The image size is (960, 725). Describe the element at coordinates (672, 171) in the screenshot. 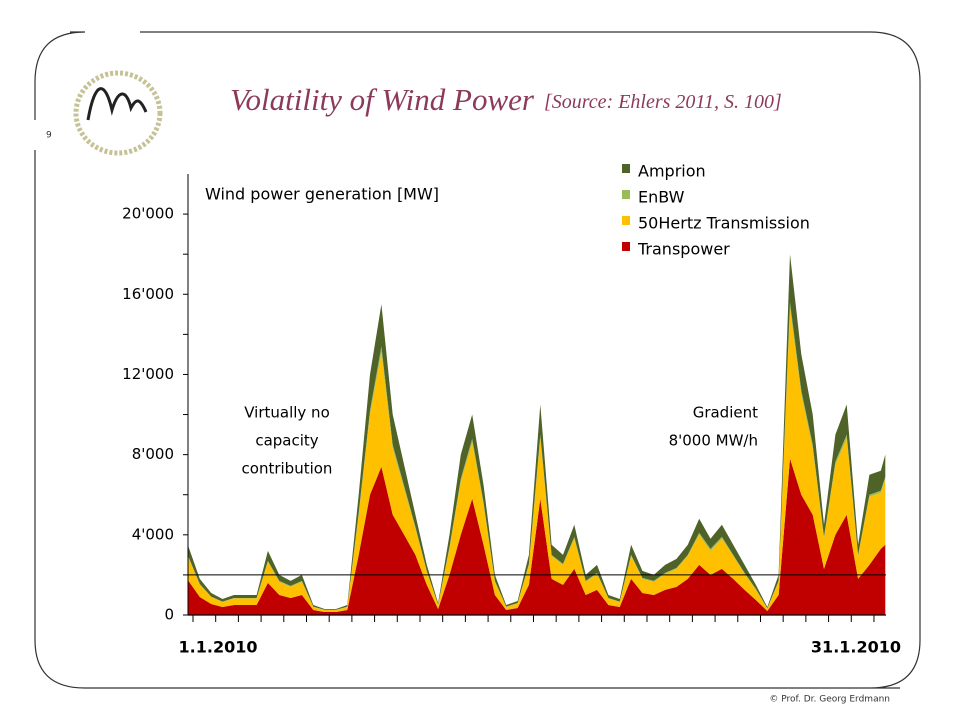

I see `legend-label: Amprion` at that location.